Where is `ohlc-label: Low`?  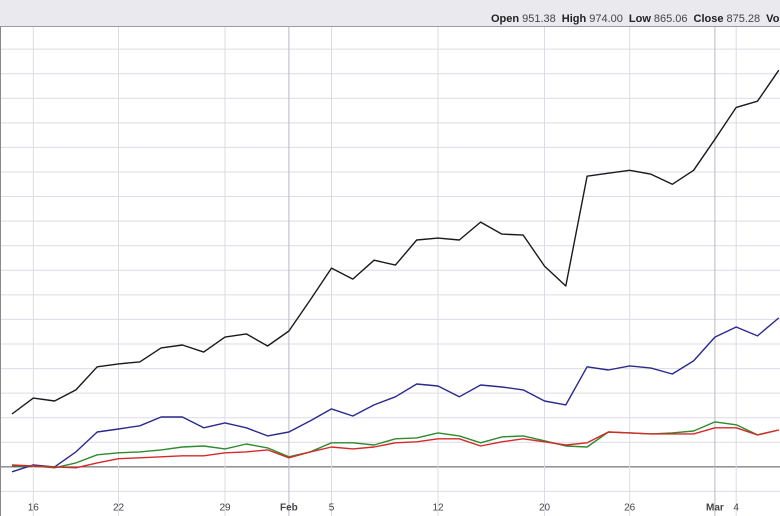 ohlc-label: Low is located at coordinates (639, 19).